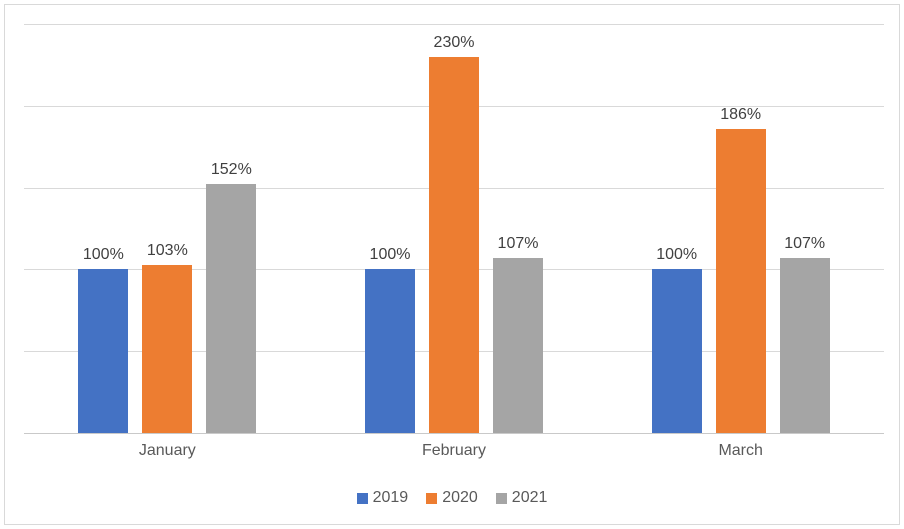 This screenshot has width=904, height=529. I want to click on bar-2020-march, so click(740, 280).